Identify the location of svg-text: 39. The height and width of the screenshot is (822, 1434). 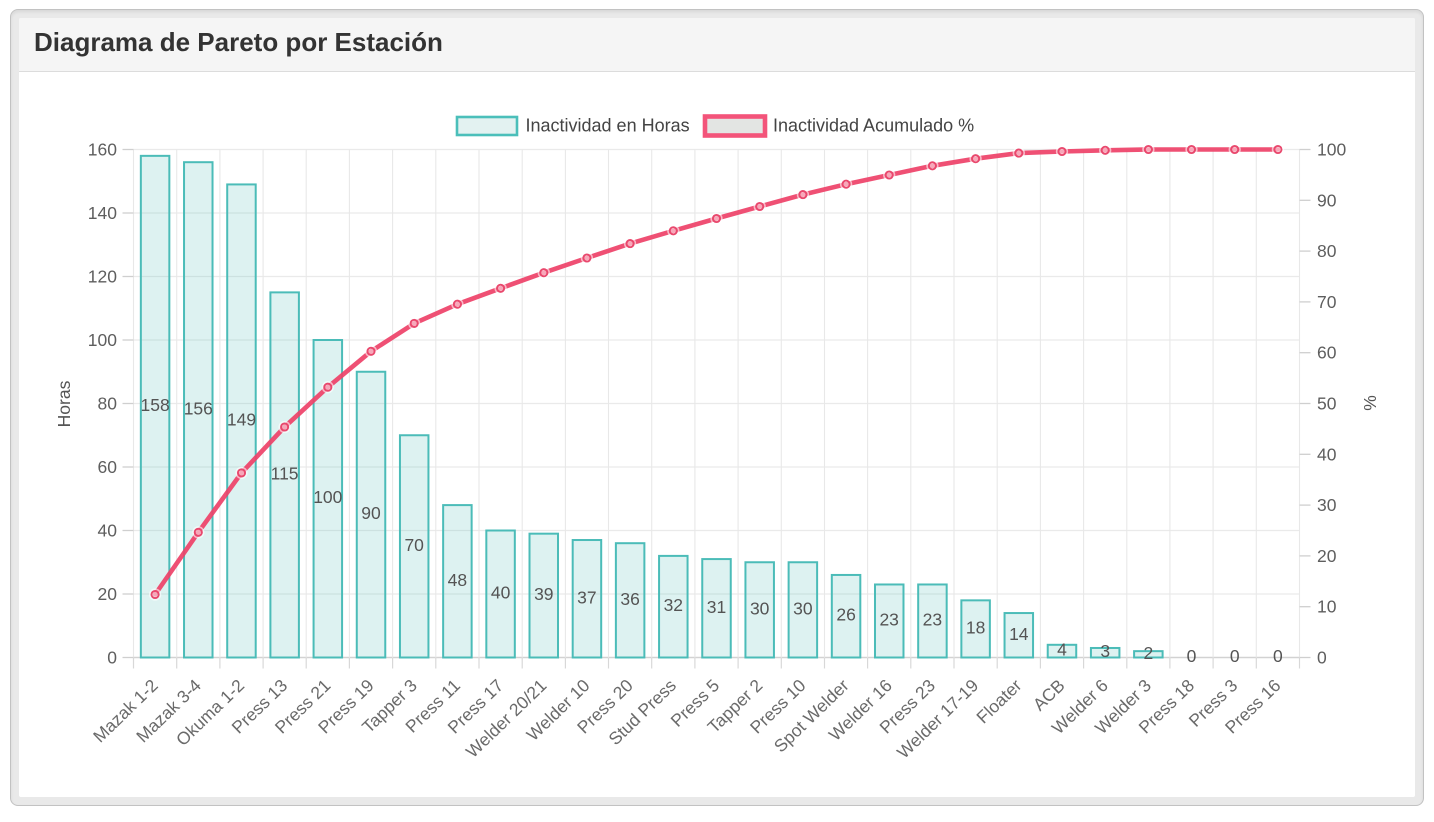
(543, 594).